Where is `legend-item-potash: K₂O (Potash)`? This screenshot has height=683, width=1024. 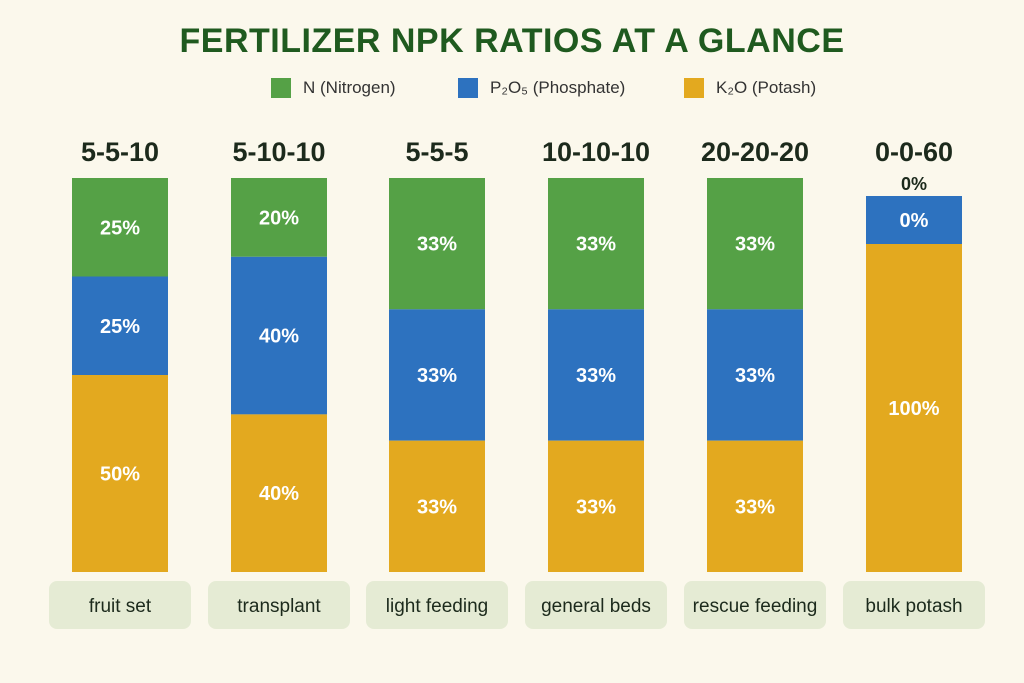 legend-item-potash: K₂O (Potash) is located at coordinates (750, 88).